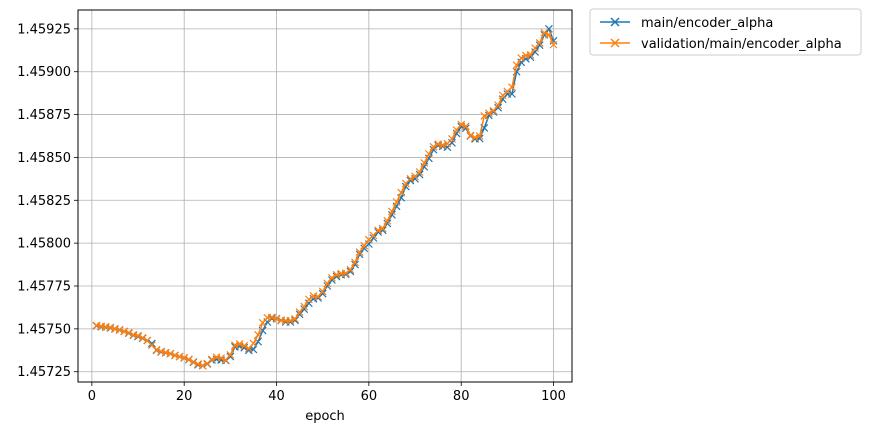  Describe the element at coordinates (44, 72) in the screenshot. I see `y-tick-label: 1.45900` at that location.